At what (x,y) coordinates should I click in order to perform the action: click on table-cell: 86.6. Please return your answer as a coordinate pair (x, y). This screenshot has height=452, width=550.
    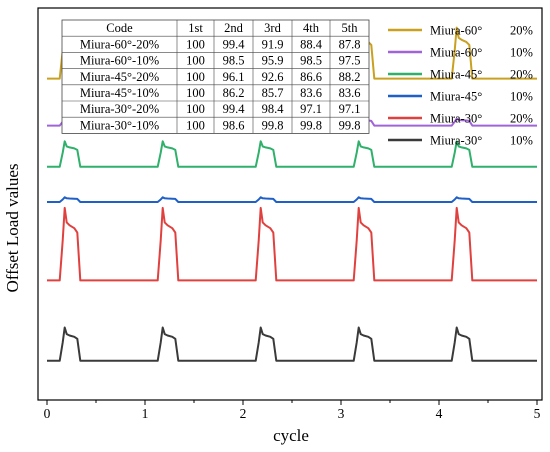
    Looking at the image, I should click on (311, 77).